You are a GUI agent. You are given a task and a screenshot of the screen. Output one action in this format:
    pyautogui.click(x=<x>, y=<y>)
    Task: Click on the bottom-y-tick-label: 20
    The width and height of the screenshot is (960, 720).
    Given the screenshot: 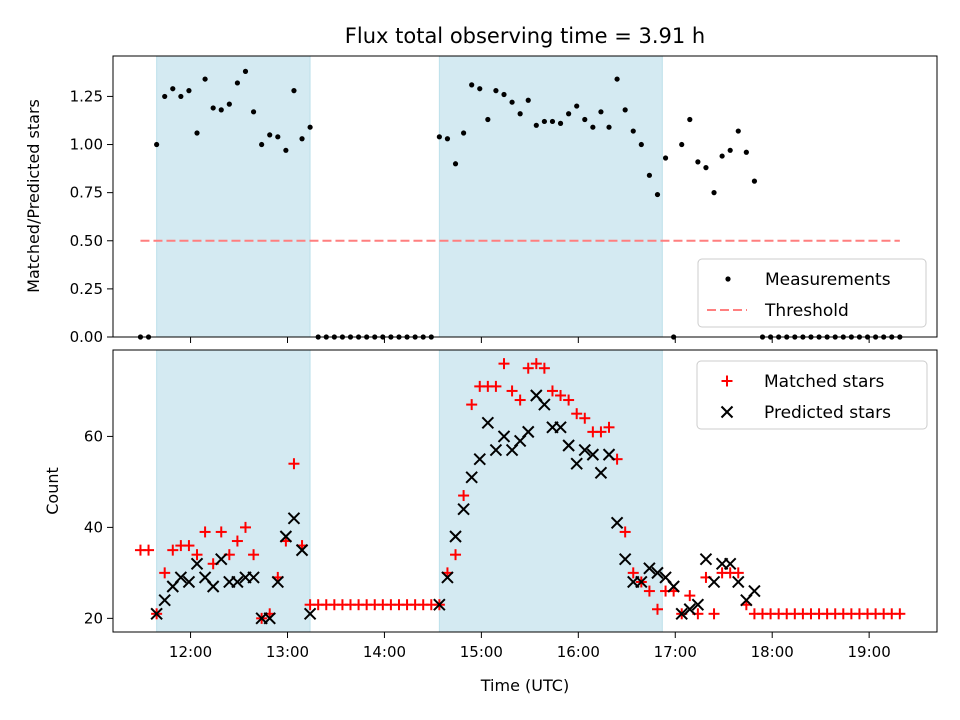 What is the action you would take?
    pyautogui.click(x=93, y=618)
    